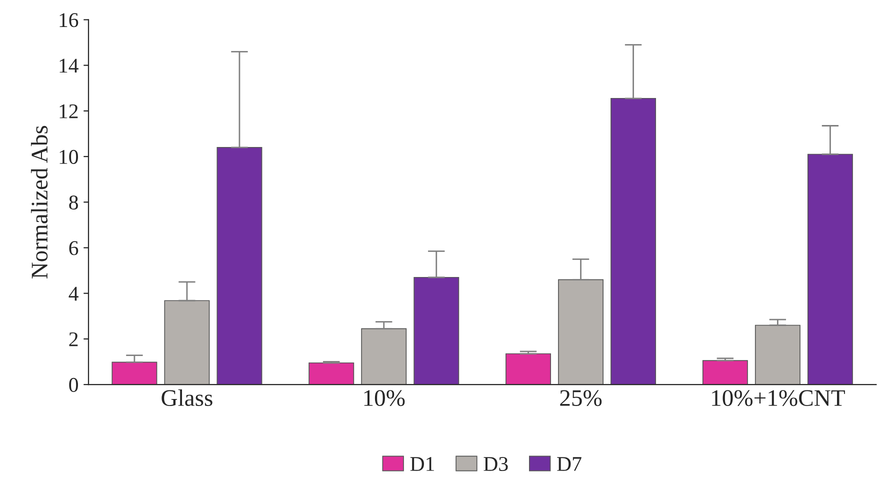 The width and height of the screenshot is (885, 493). I want to click on x-tick-label: Glass, so click(187, 397).